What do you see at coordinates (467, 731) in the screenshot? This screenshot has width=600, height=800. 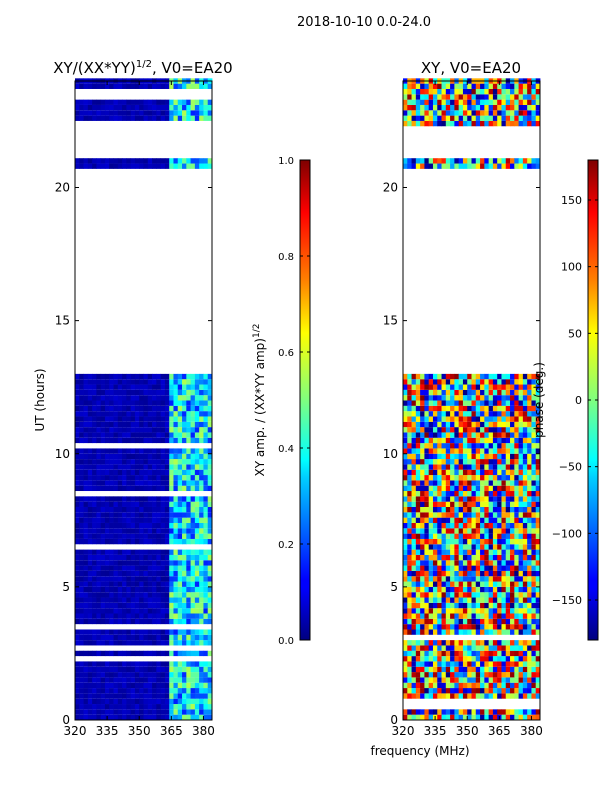 I see `x-tick-label: 350` at bounding box center [467, 731].